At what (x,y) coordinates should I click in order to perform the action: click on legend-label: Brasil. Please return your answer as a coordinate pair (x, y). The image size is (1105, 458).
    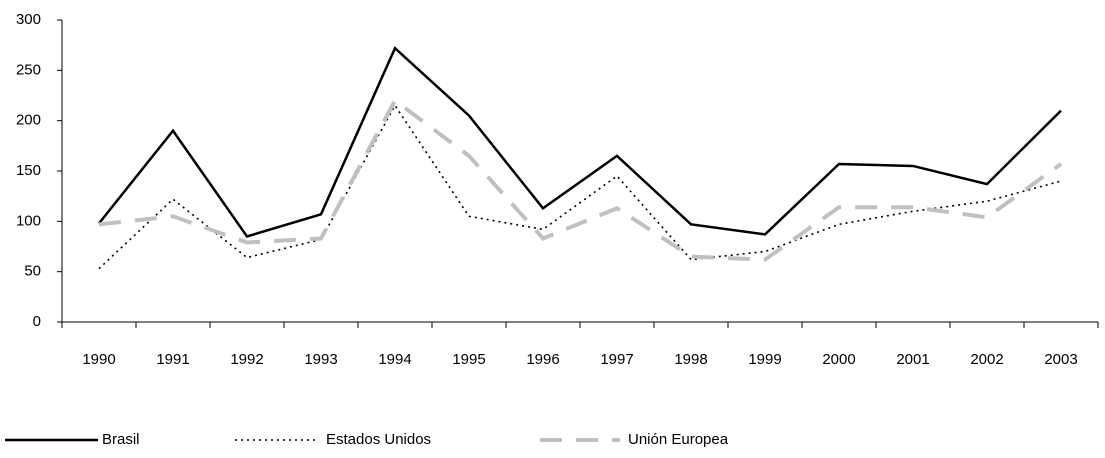
    Looking at the image, I should click on (121, 439).